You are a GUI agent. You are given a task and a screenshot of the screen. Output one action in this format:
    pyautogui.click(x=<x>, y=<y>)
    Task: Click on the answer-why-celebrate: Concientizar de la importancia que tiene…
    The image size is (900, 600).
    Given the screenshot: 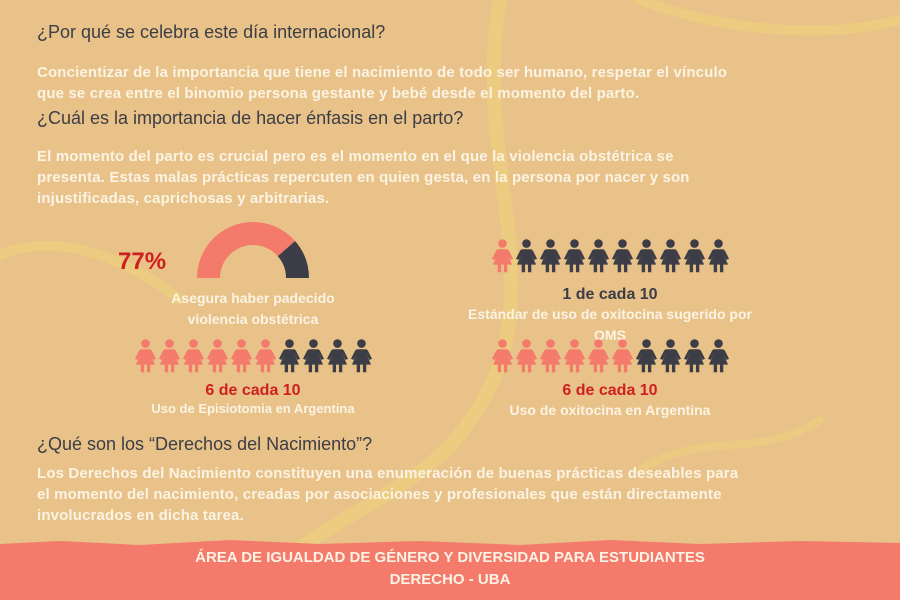 What is the action you would take?
    pyautogui.click(x=382, y=83)
    